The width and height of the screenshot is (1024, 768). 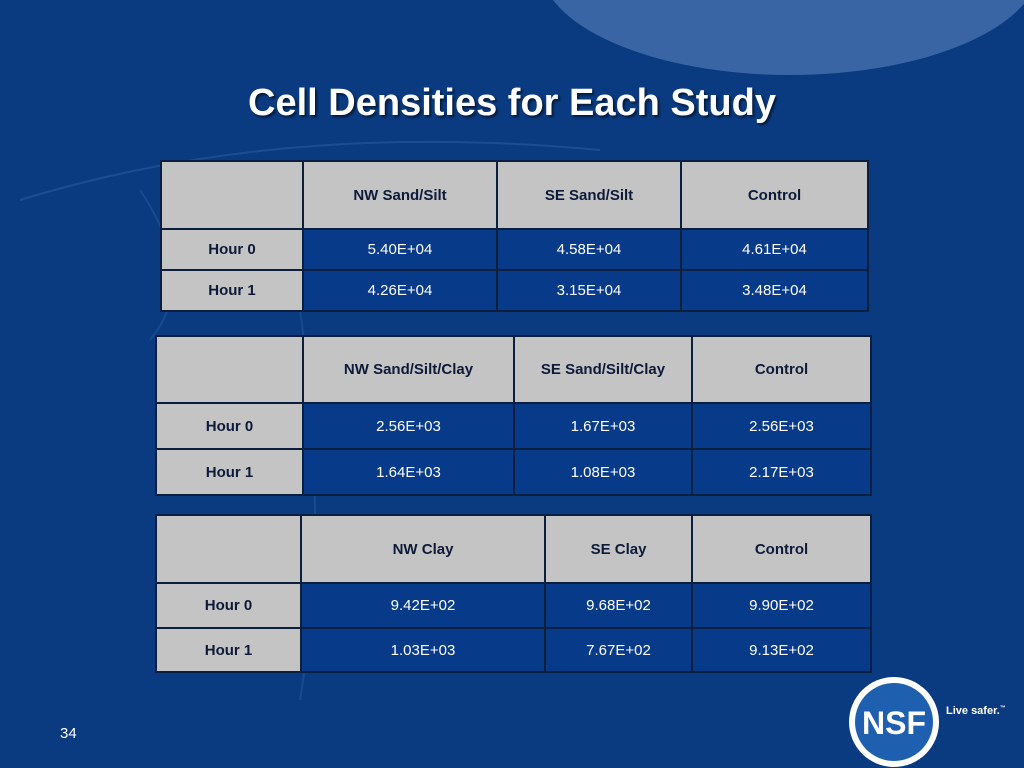 I want to click on table-row: Hour 0 9.42E+02 9.68E+02 9.90E+02, so click(x=513, y=605).